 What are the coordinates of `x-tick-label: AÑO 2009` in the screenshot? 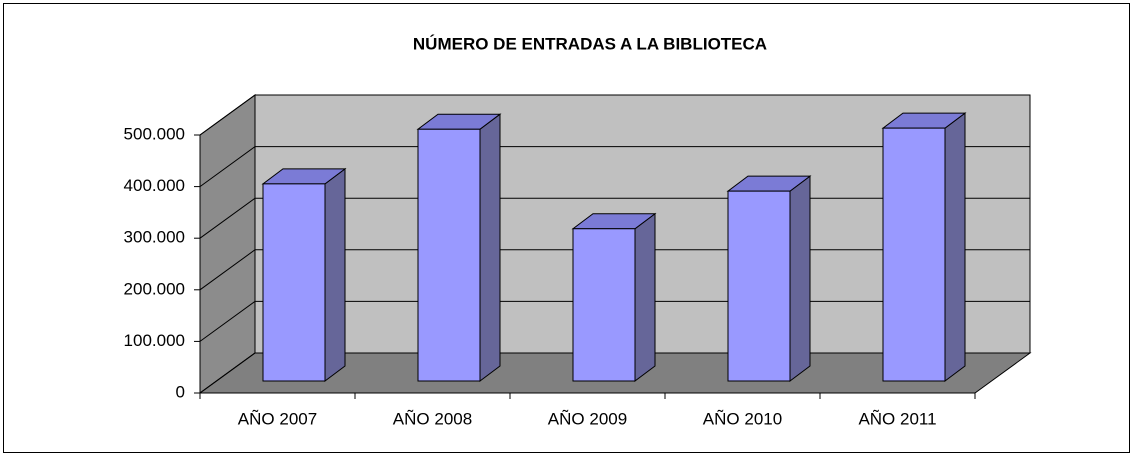 It's located at (587, 418).